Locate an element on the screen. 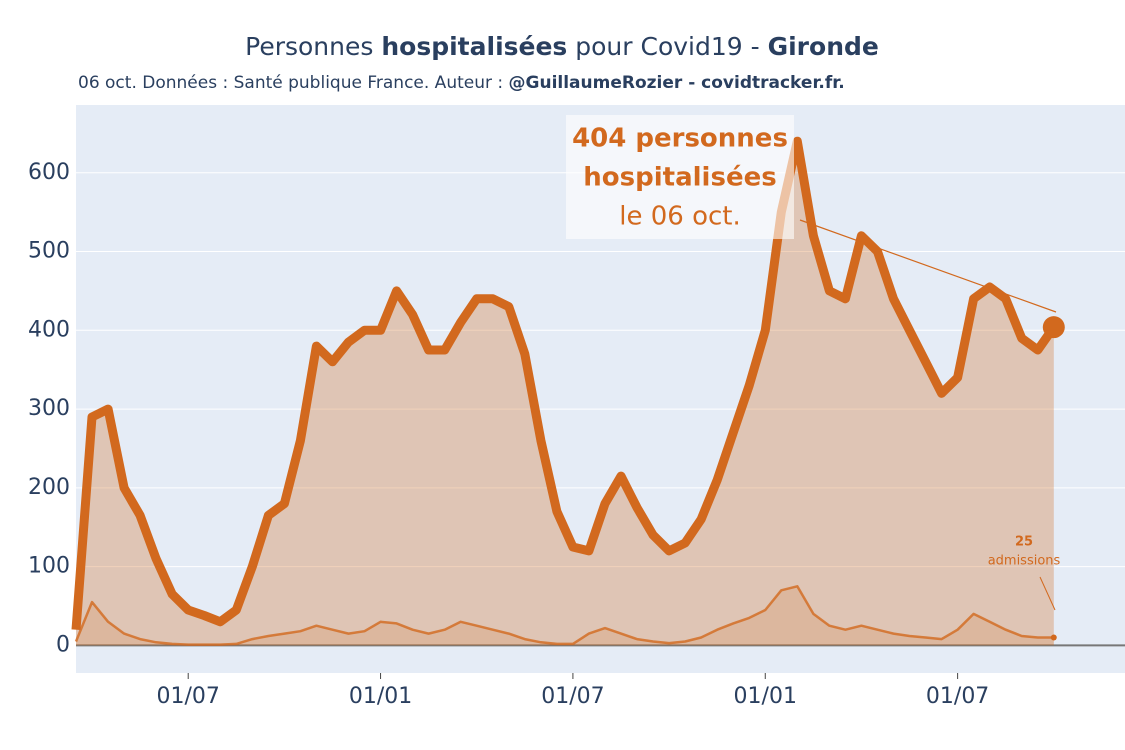 The height and width of the screenshot is (750, 1125). title-part: hospitalisées is located at coordinates (474, 46).